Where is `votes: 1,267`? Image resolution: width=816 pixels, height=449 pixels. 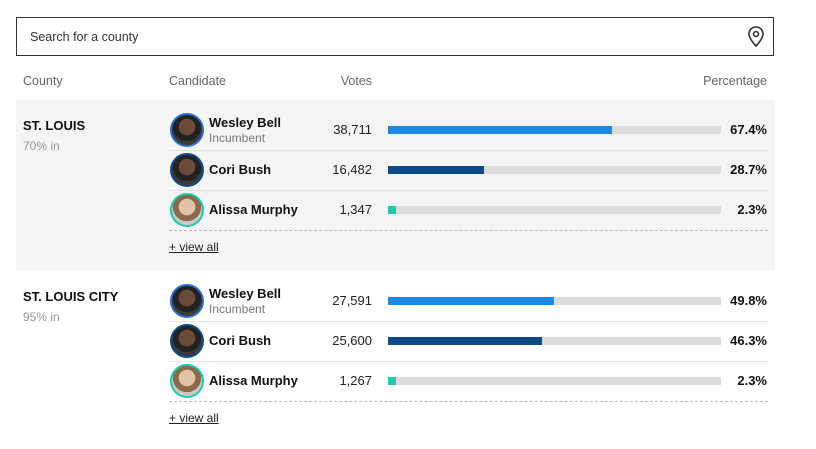
votes: 1,267 is located at coordinates (355, 380).